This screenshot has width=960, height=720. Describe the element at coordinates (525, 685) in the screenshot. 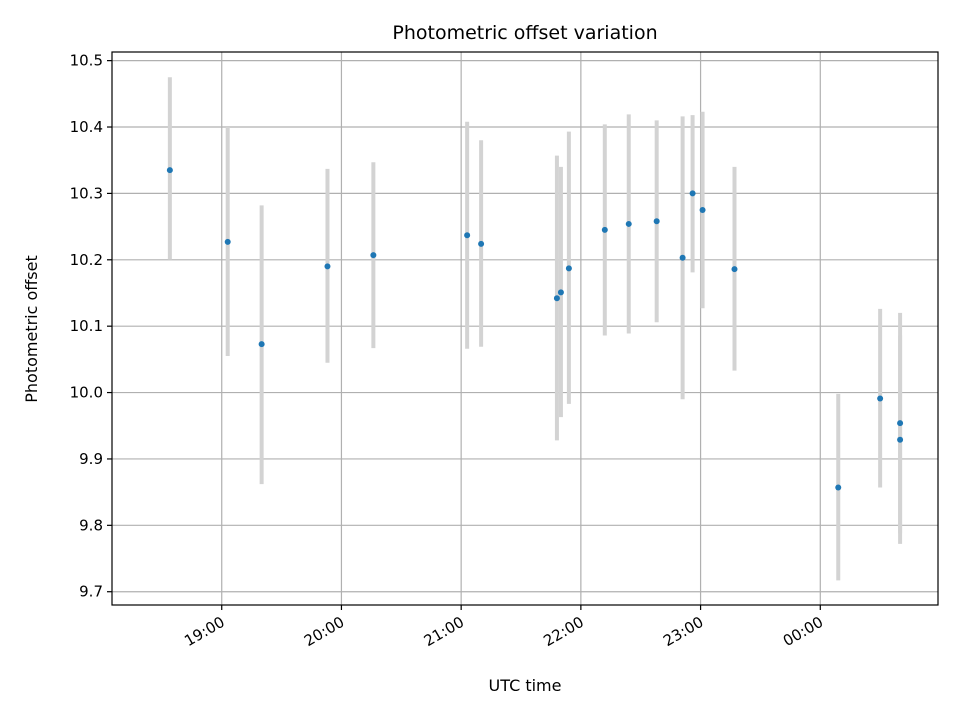

I see `x-axis-label: UTC time` at that location.